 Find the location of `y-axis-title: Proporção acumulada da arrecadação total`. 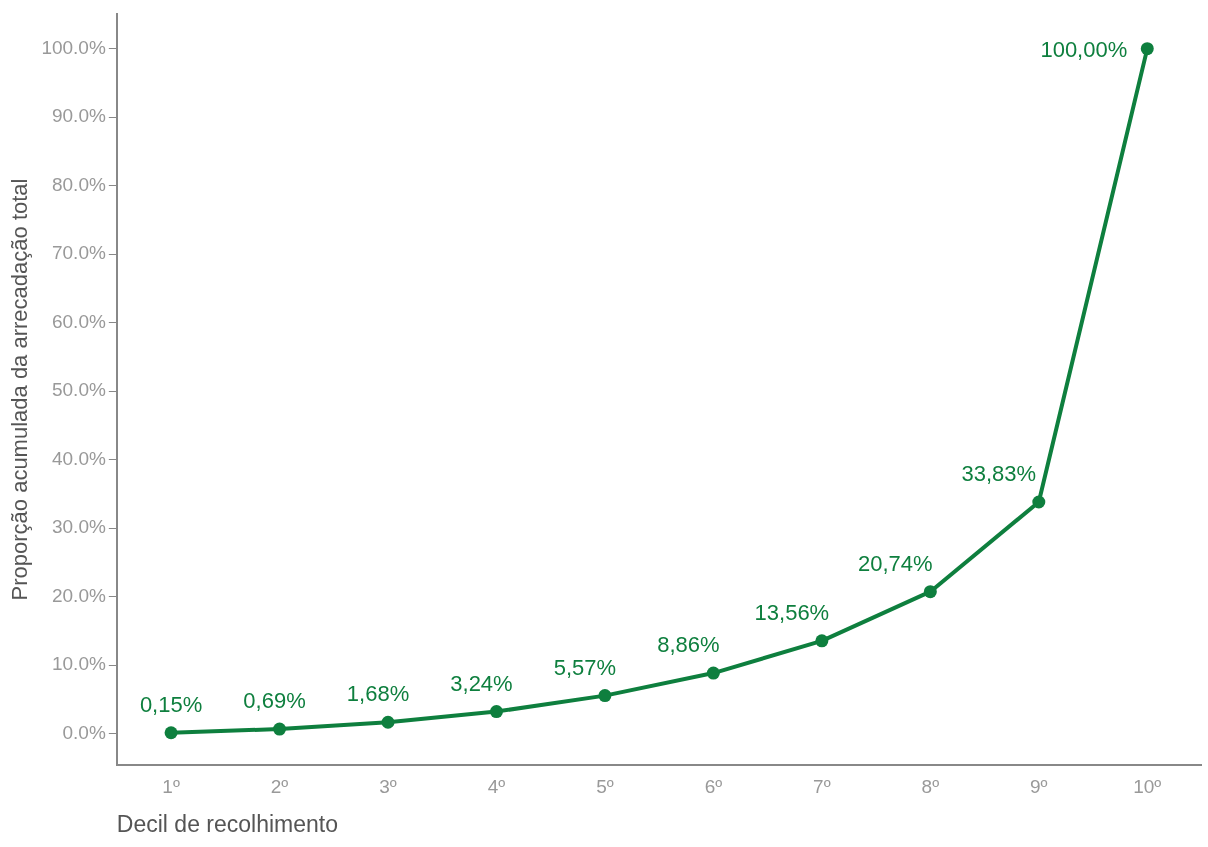

y-axis-title: Proporção acumulada da arrecadação total is located at coordinates (20, 389).